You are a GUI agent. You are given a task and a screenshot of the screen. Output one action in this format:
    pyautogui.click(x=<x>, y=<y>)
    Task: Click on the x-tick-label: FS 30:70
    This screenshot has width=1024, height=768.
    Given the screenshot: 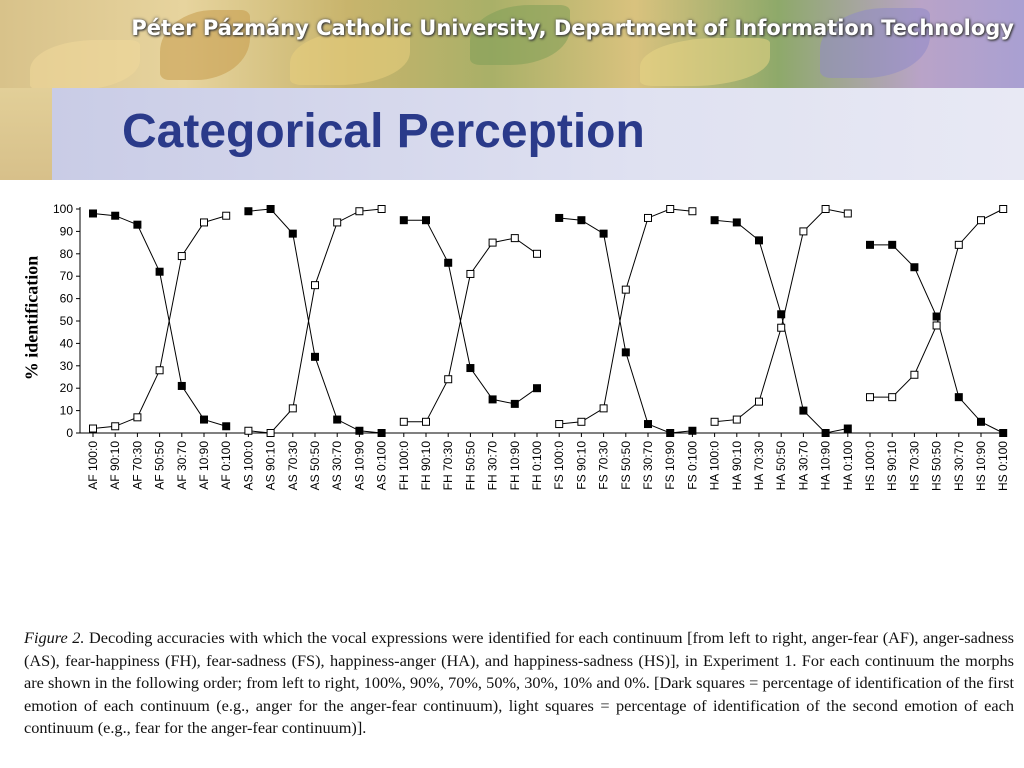 What is the action you would take?
    pyautogui.click(x=648, y=465)
    